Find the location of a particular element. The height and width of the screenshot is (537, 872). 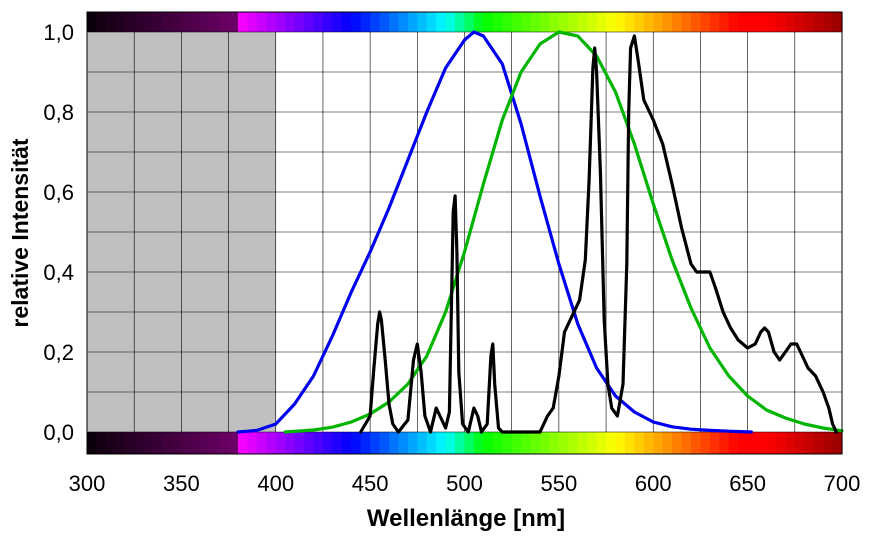

x-tick-label: 400 is located at coordinates (275, 483).